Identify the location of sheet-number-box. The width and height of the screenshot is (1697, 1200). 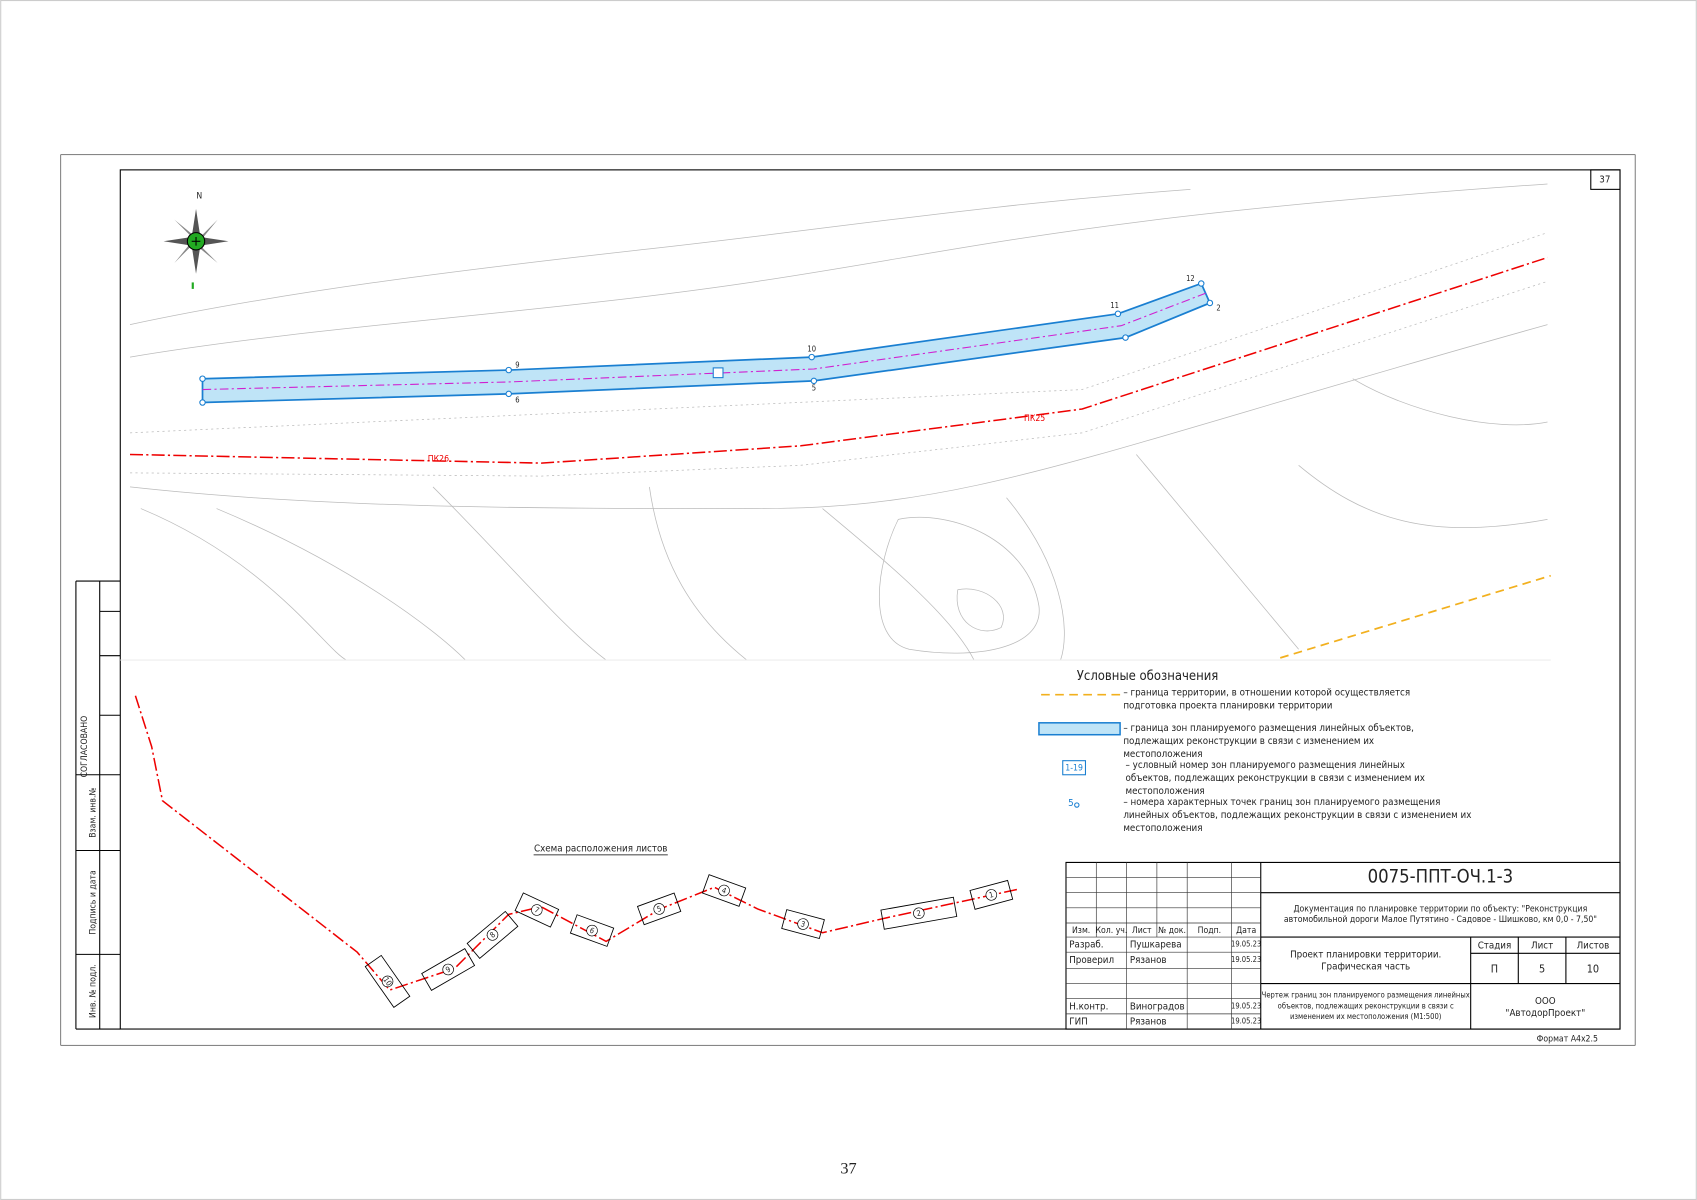
(1605, 179).